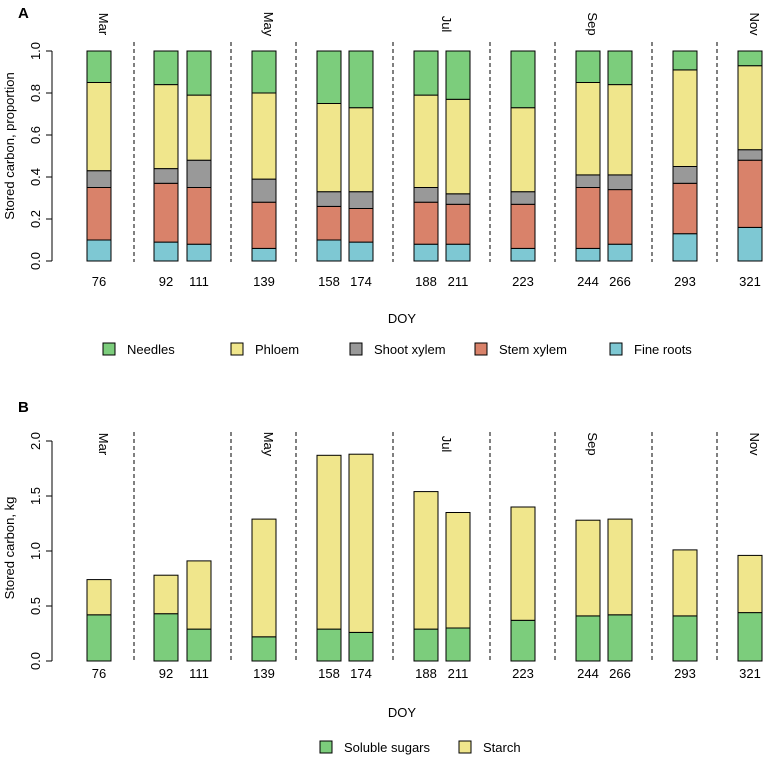 Image resolution: width=765 pixels, height=758 pixels. I want to click on x-tick-label: 293, so click(685, 281).